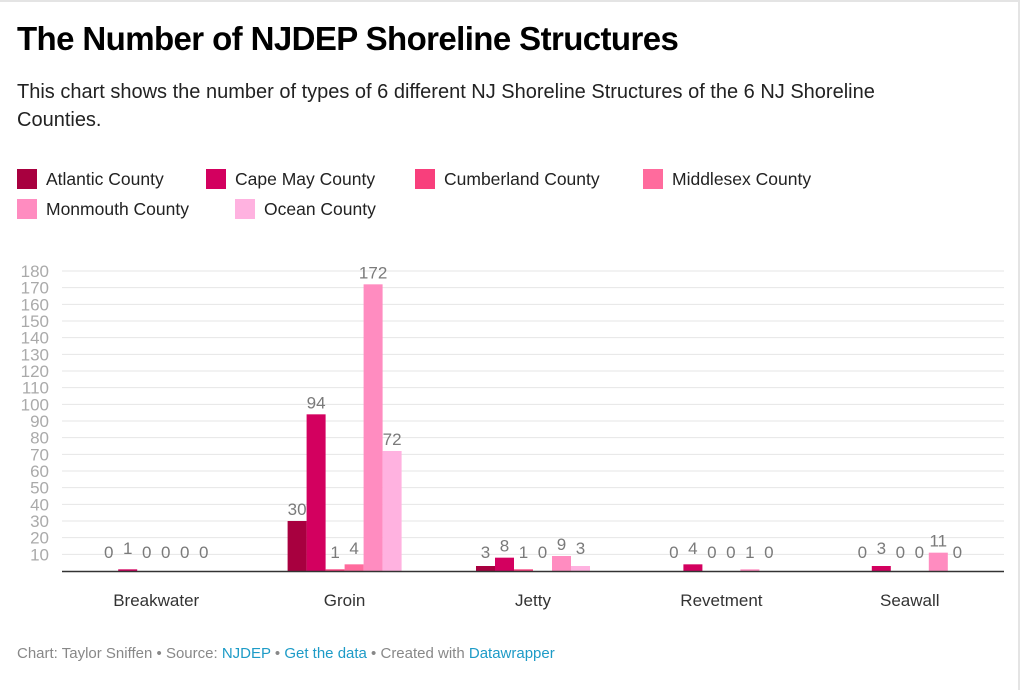  I want to click on x-axis-ticks: Breakwater Groin Jetty Revetment Seawall, so click(526, 600).